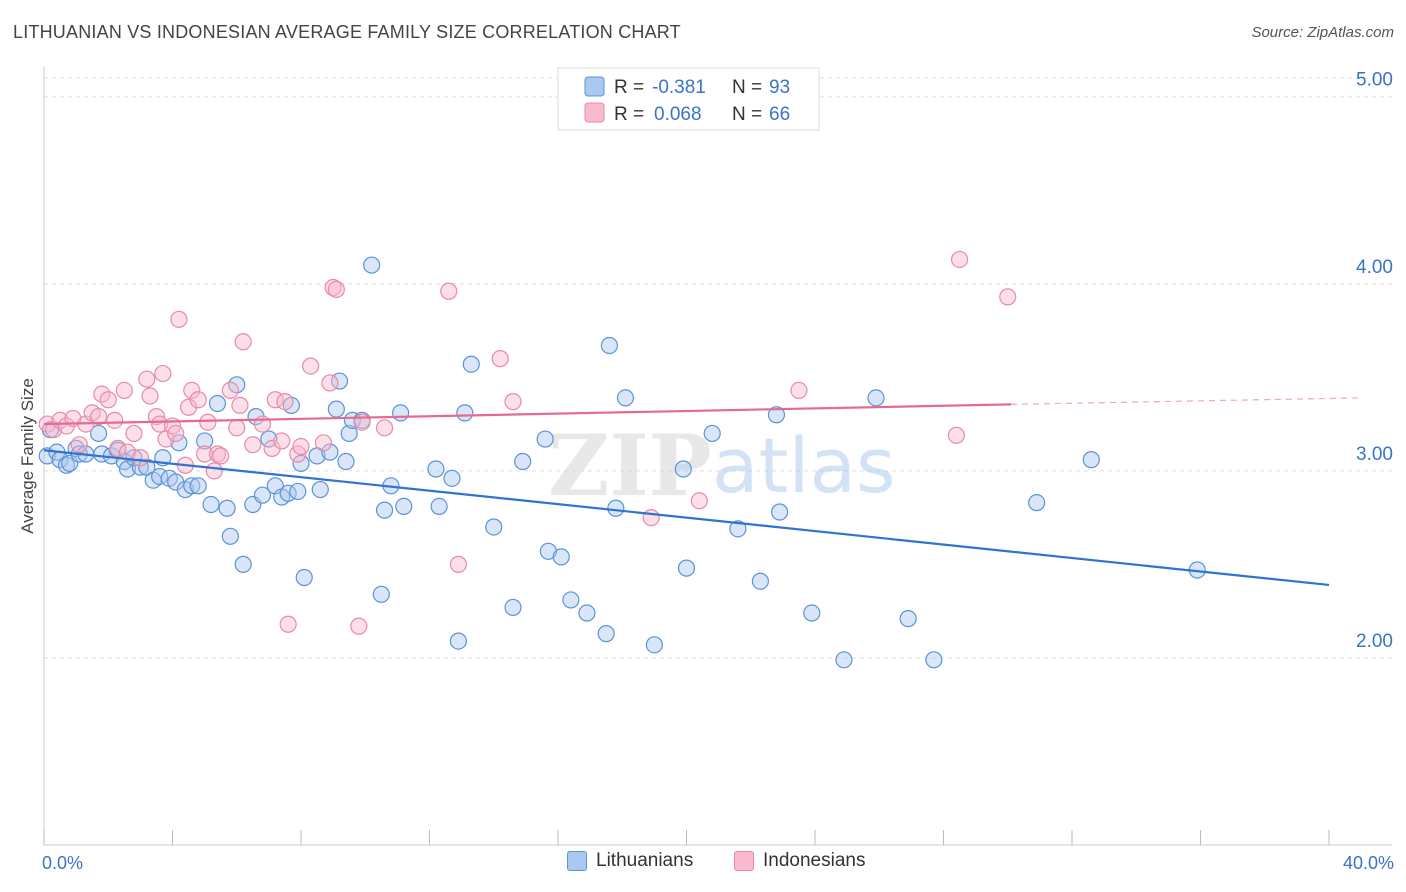  I want to click on legend-r-label-indonesians: R =, so click(629, 114).